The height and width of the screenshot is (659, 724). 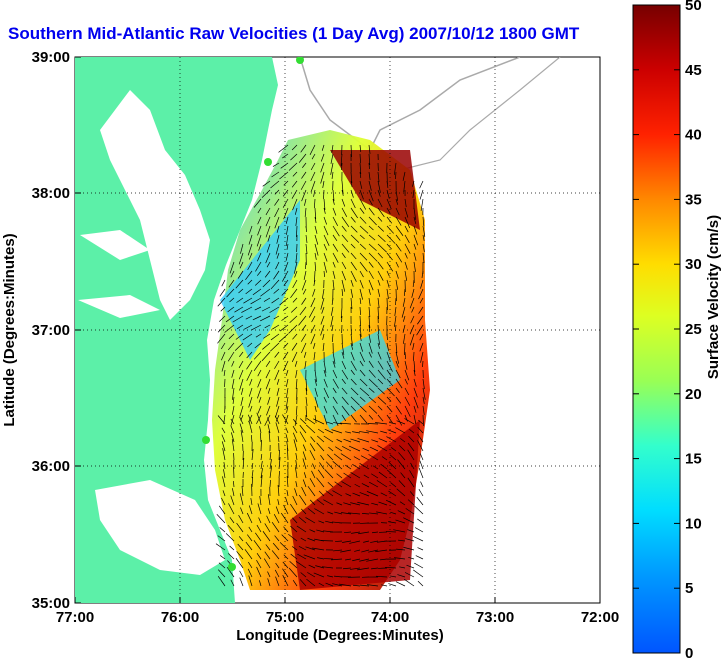 What do you see at coordinates (51, 603) in the screenshot?
I see `y-tick-label: 35:00` at bounding box center [51, 603].